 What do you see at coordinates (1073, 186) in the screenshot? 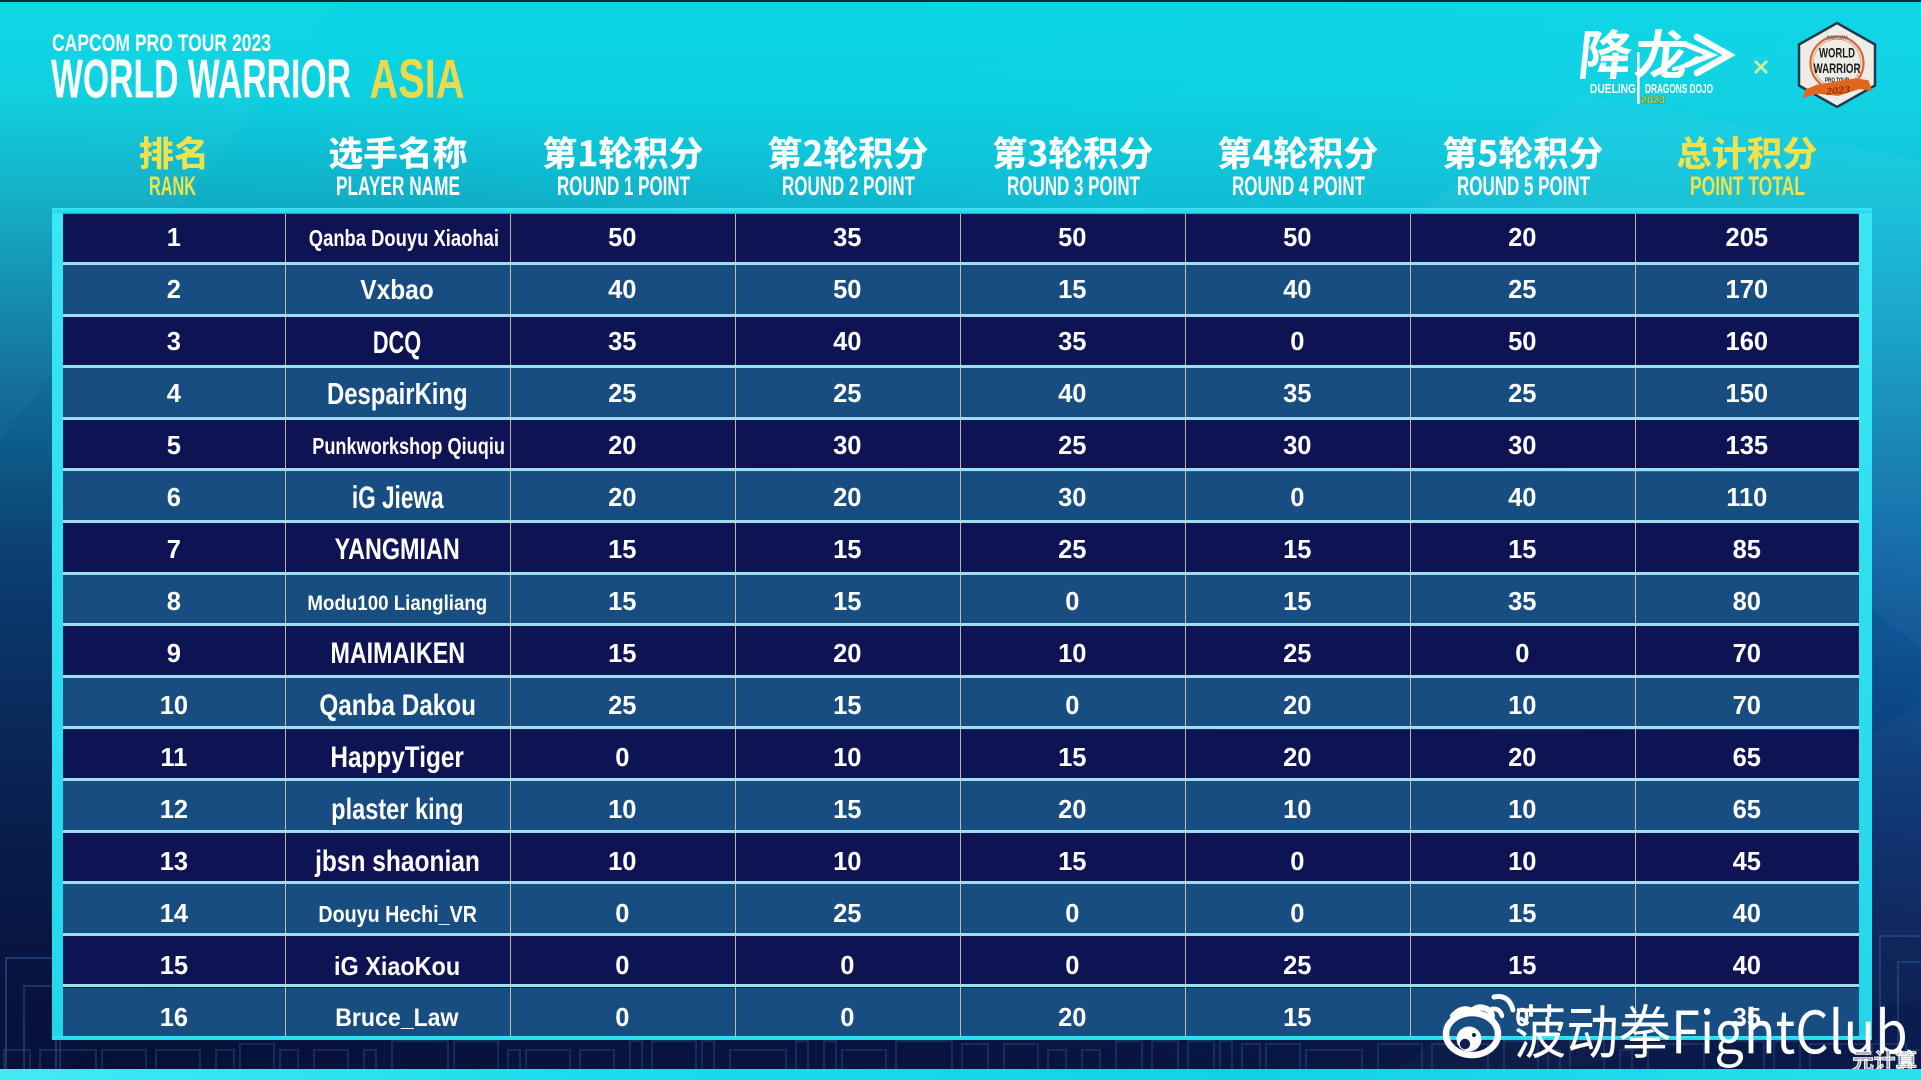
I see `svg-text: ROUND 3 POINT` at bounding box center [1073, 186].